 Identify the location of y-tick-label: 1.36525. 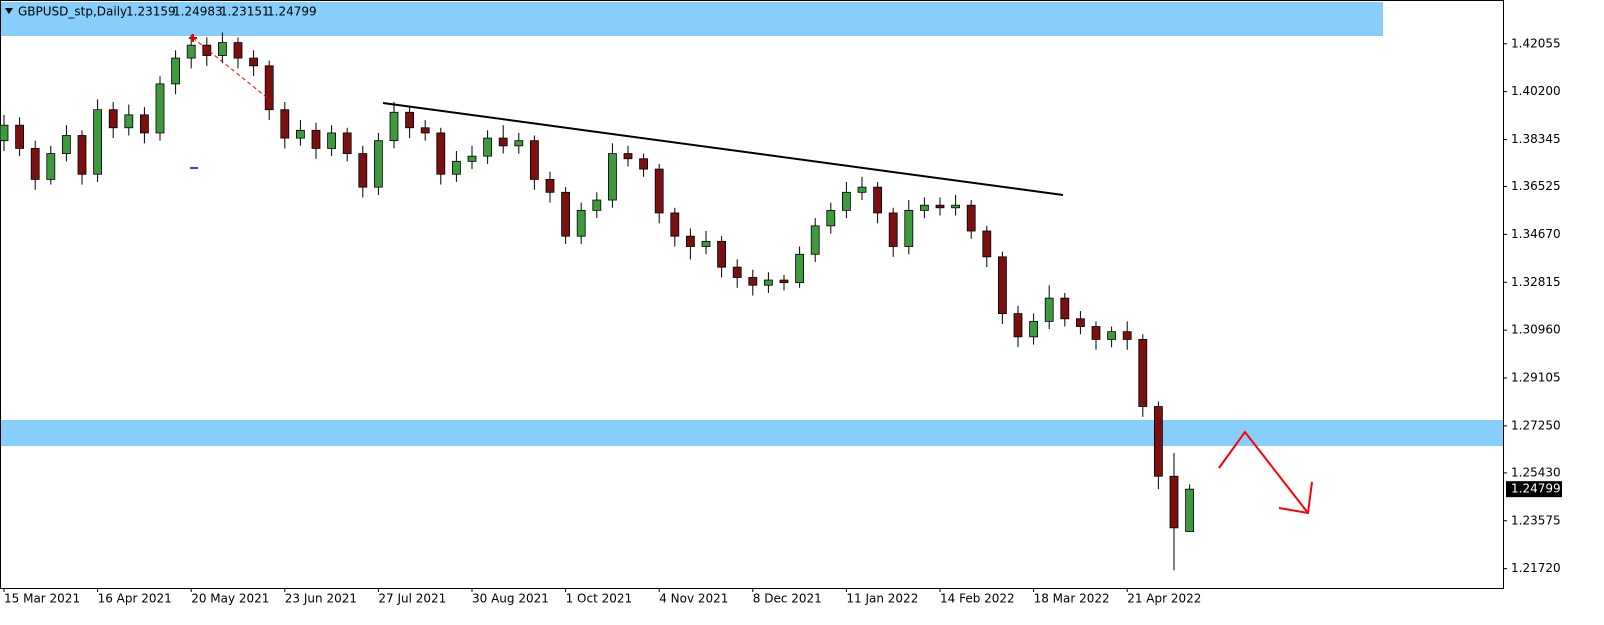
(1536, 186).